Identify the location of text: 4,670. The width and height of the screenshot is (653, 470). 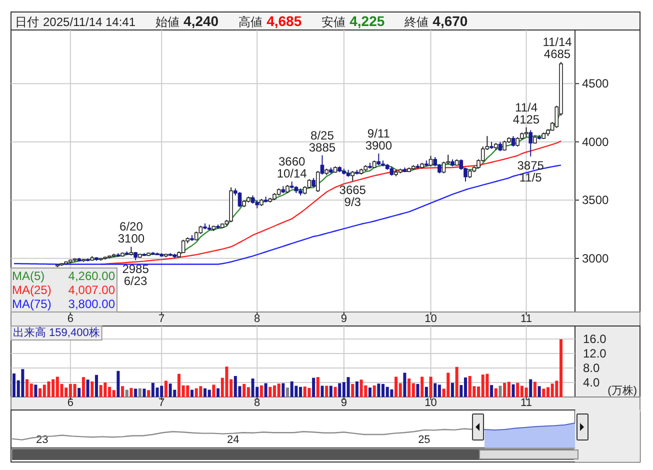
(450, 21).